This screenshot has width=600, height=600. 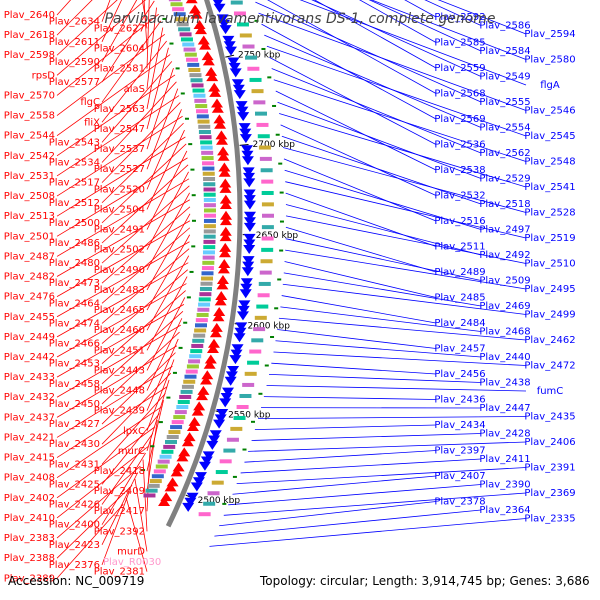 I want to click on forward-gene-label: Plav_2482, so click(x=29, y=277).